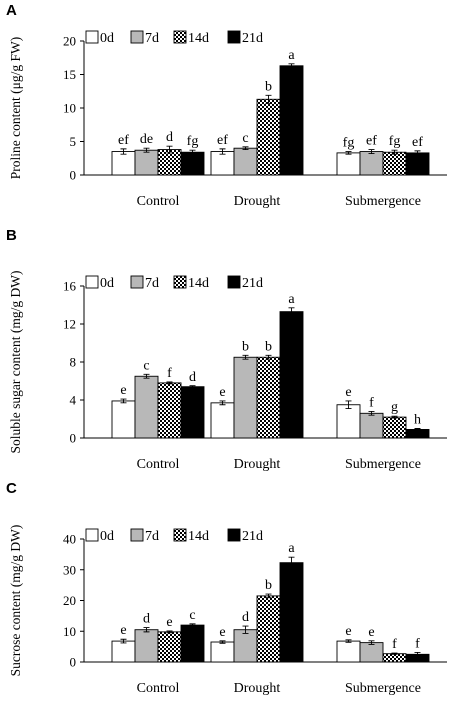  Describe the element at coordinates (69, 324) in the screenshot. I see `y-tick-label: 12` at that location.